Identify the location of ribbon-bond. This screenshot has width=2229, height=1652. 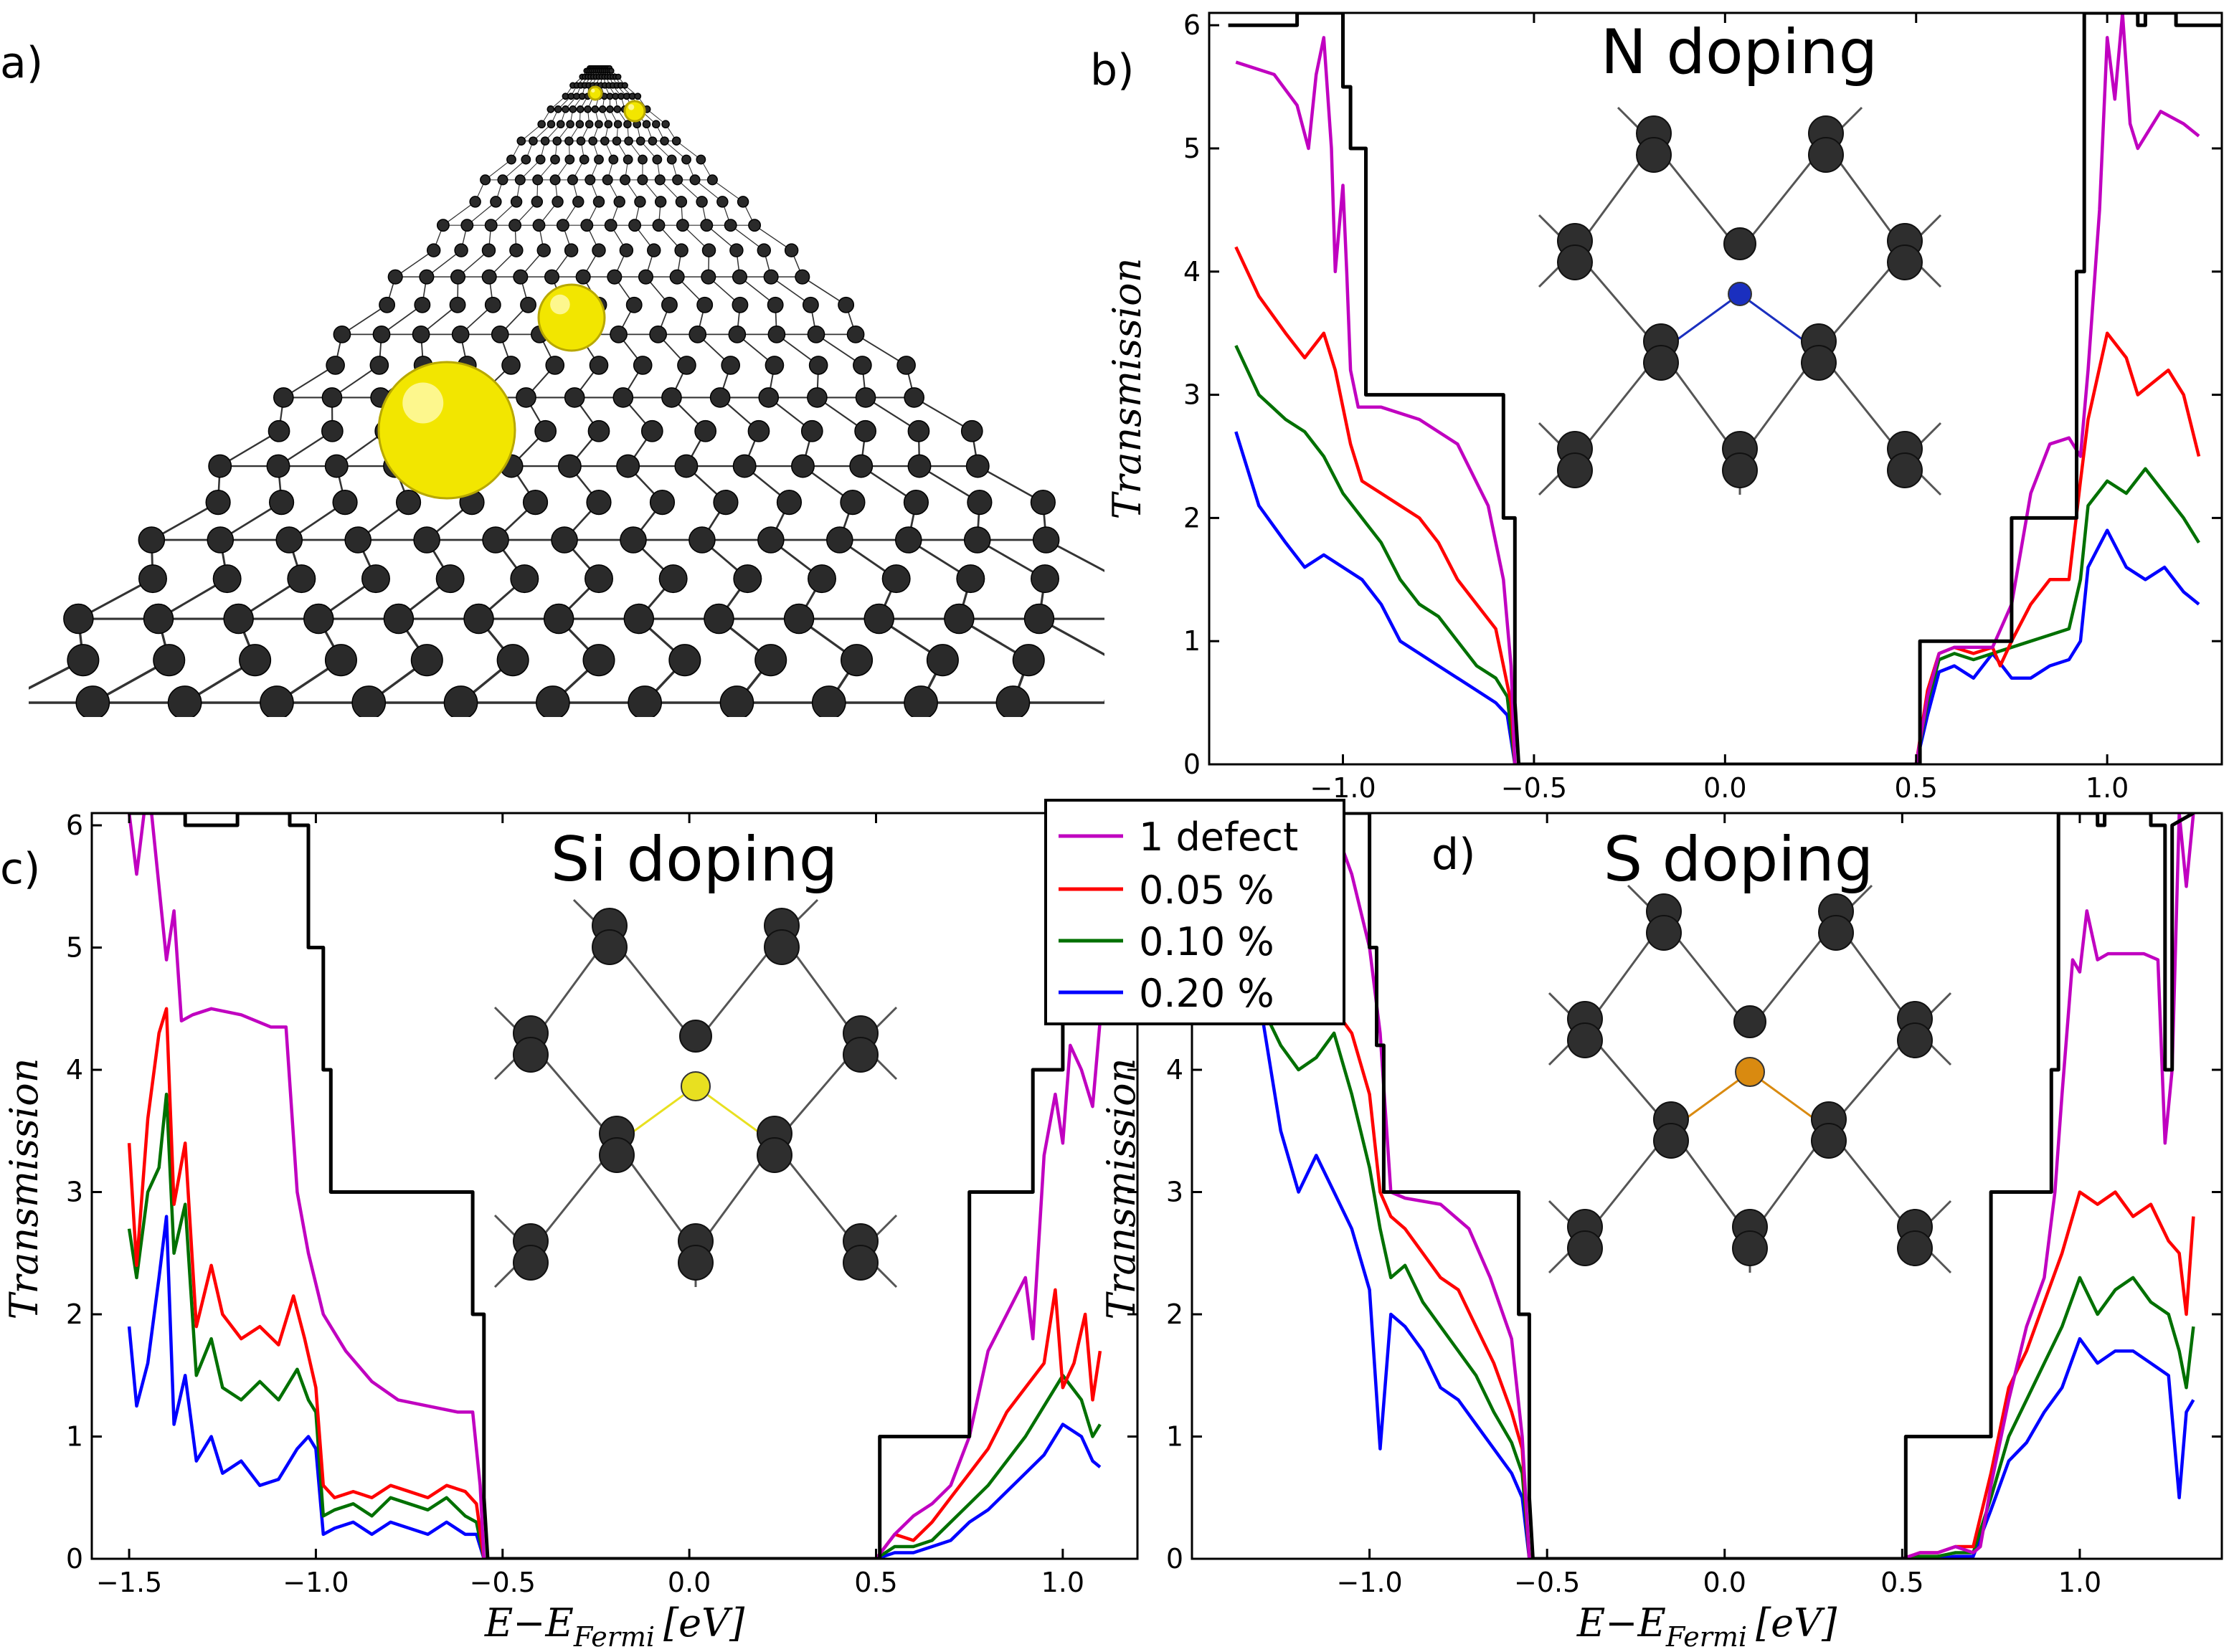
(364, 320).